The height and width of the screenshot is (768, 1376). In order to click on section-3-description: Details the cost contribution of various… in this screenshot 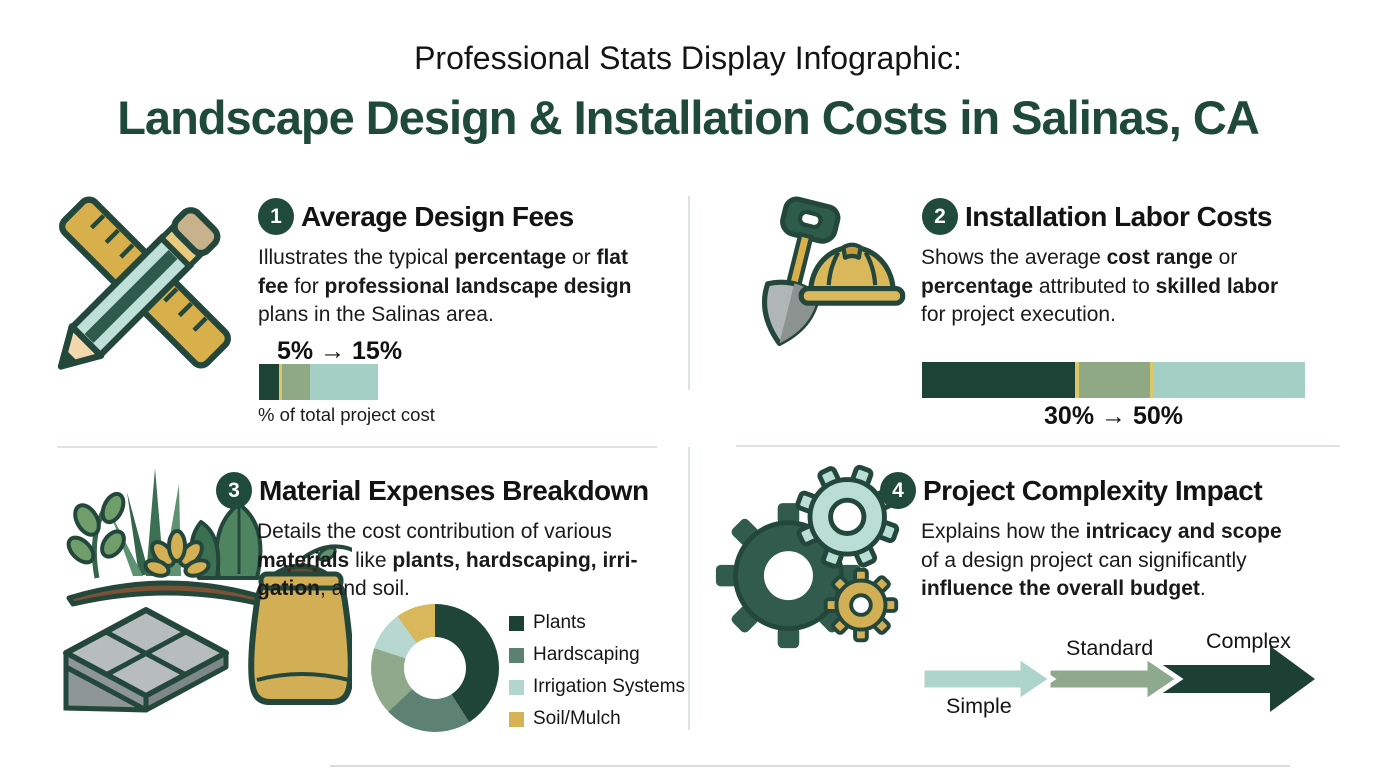, I will do `click(447, 560)`.